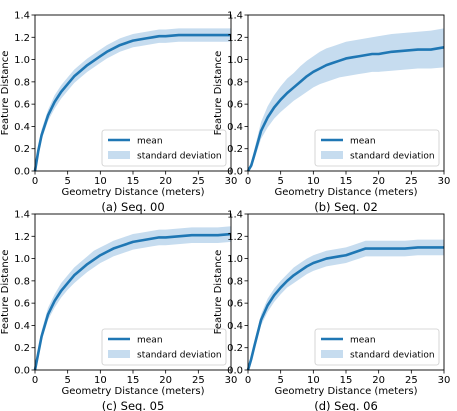 The width and height of the screenshot is (457, 411). What do you see at coordinates (132, 207) in the screenshot?
I see `panel-caption: (a) Seq. 00` at bounding box center [132, 207].